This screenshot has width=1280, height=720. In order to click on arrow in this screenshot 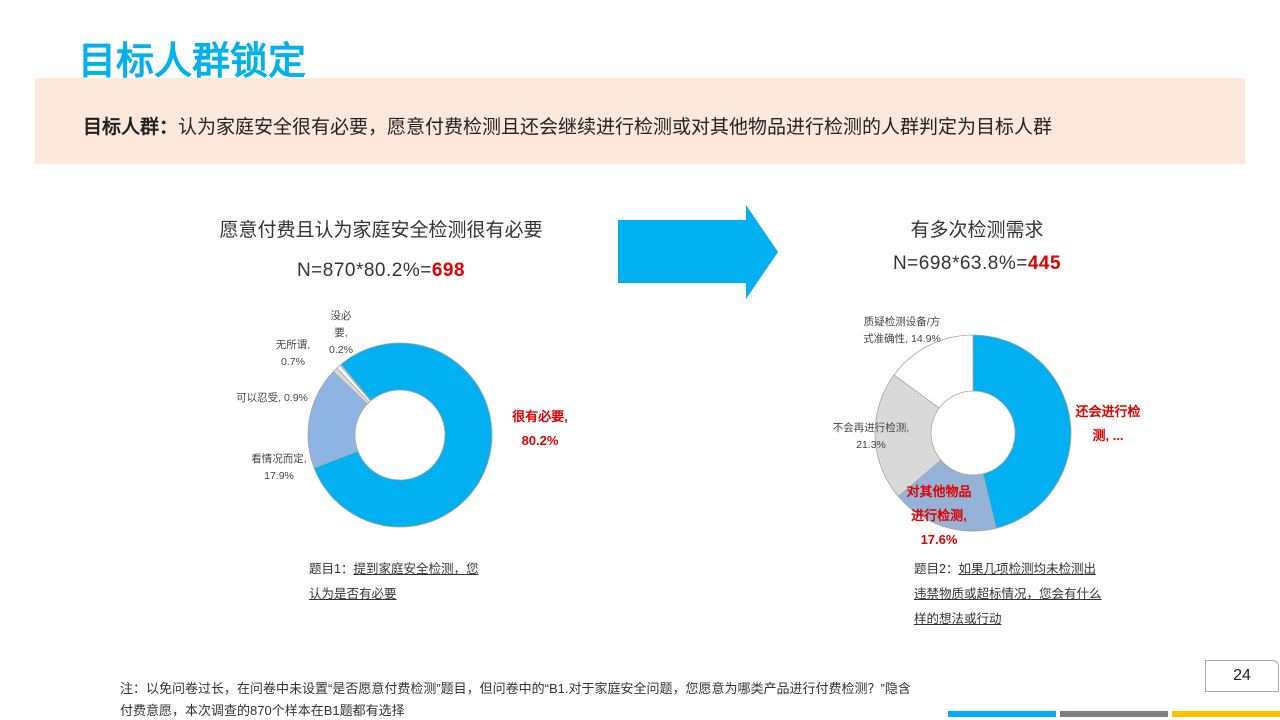, I will do `click(698, 252)`.